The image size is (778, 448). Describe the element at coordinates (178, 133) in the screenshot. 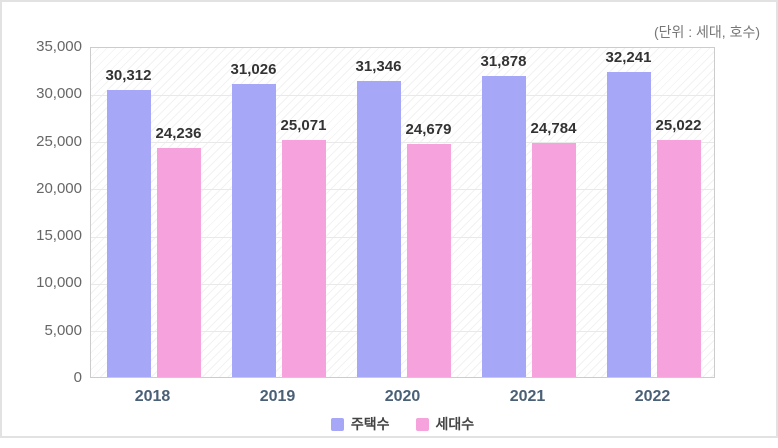

I see `bar-value-label: 24,236` at that location.